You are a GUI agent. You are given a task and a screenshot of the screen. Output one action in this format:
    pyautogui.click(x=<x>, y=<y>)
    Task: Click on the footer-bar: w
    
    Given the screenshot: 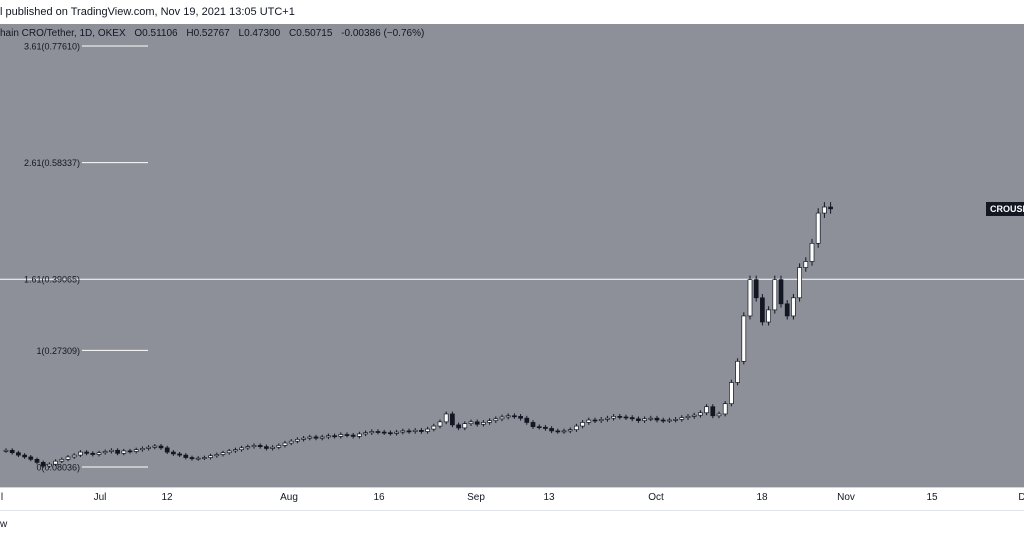 What is the action you would take?
    pyautogui.click(x=512, y=524)
    